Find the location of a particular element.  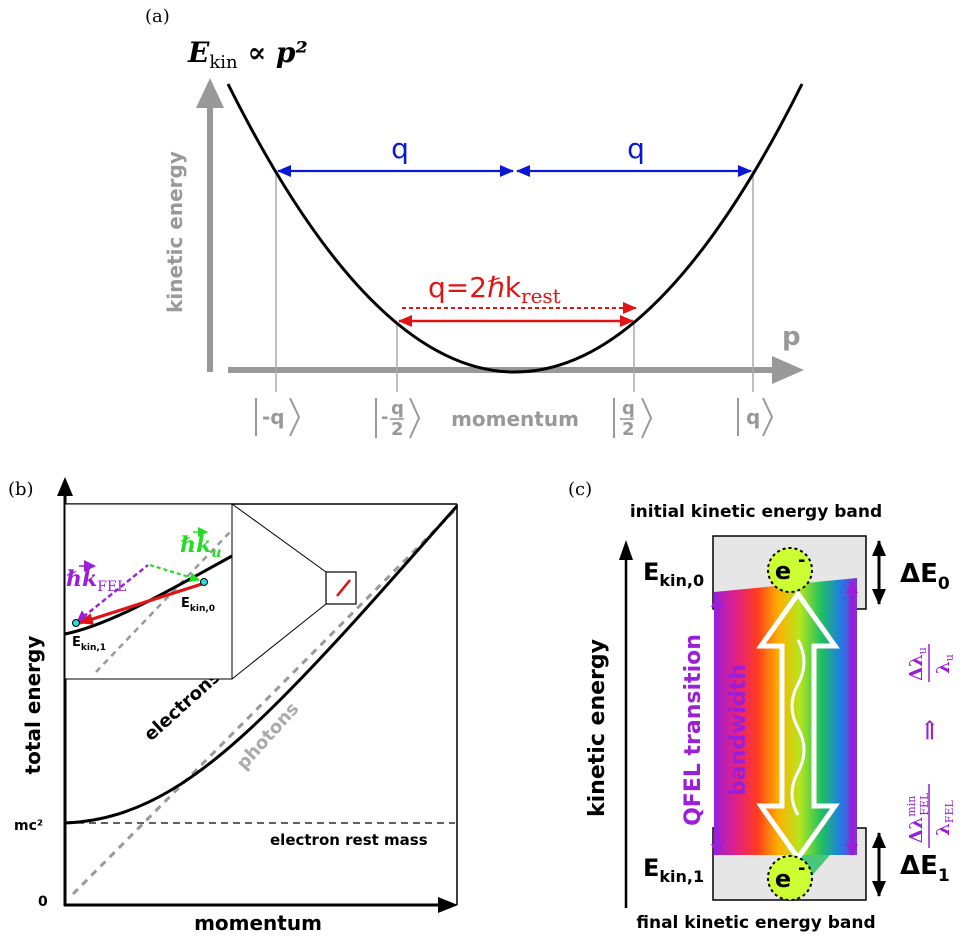

svg-text: λu is located at coordinates (944, 664).